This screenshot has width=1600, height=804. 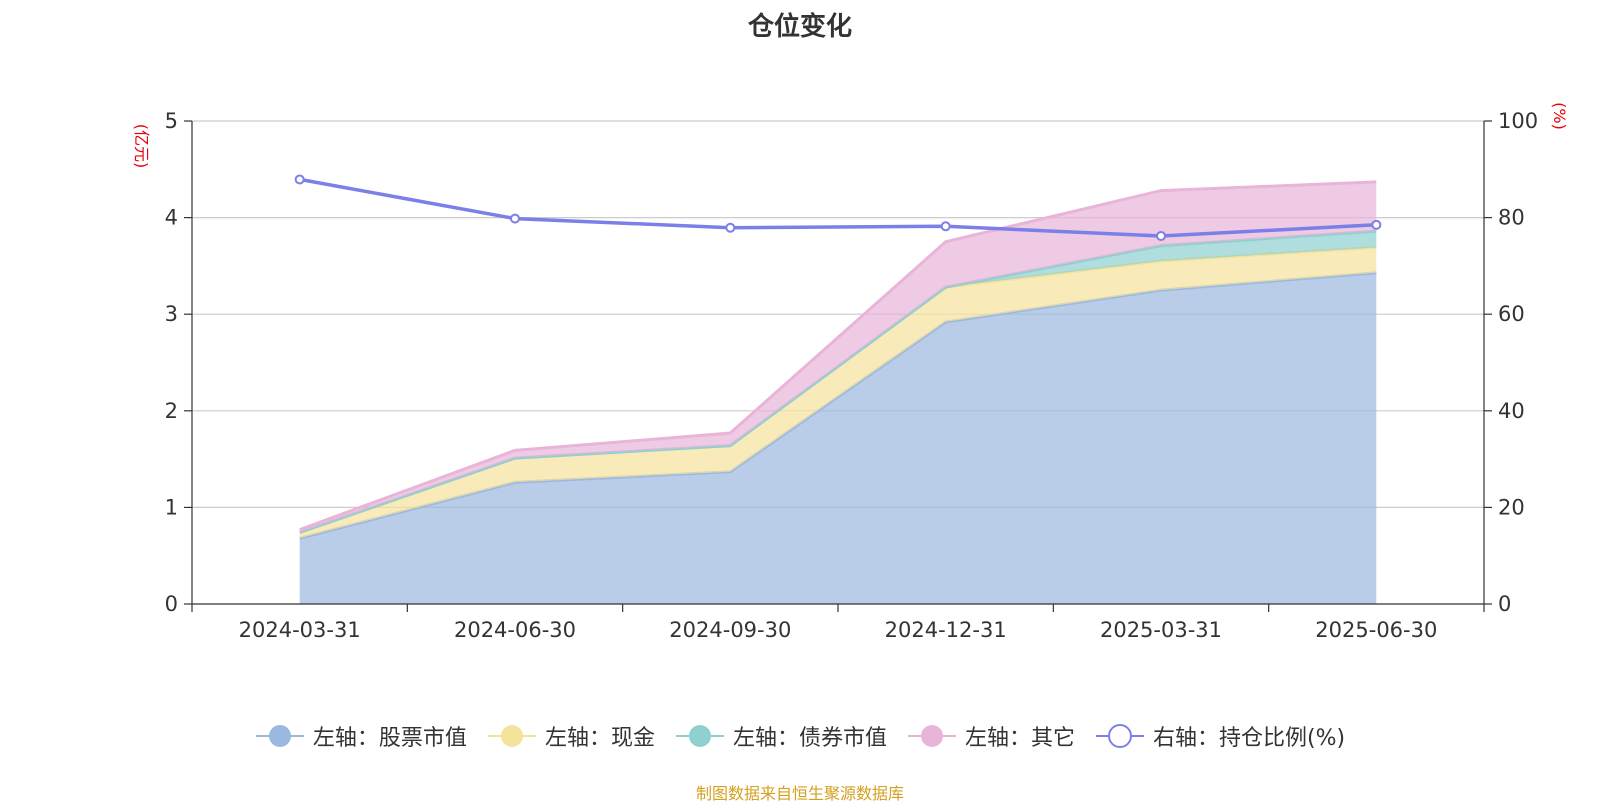 I want to click on right-axis-tick-label: 20, so click(x=1511, y=507).